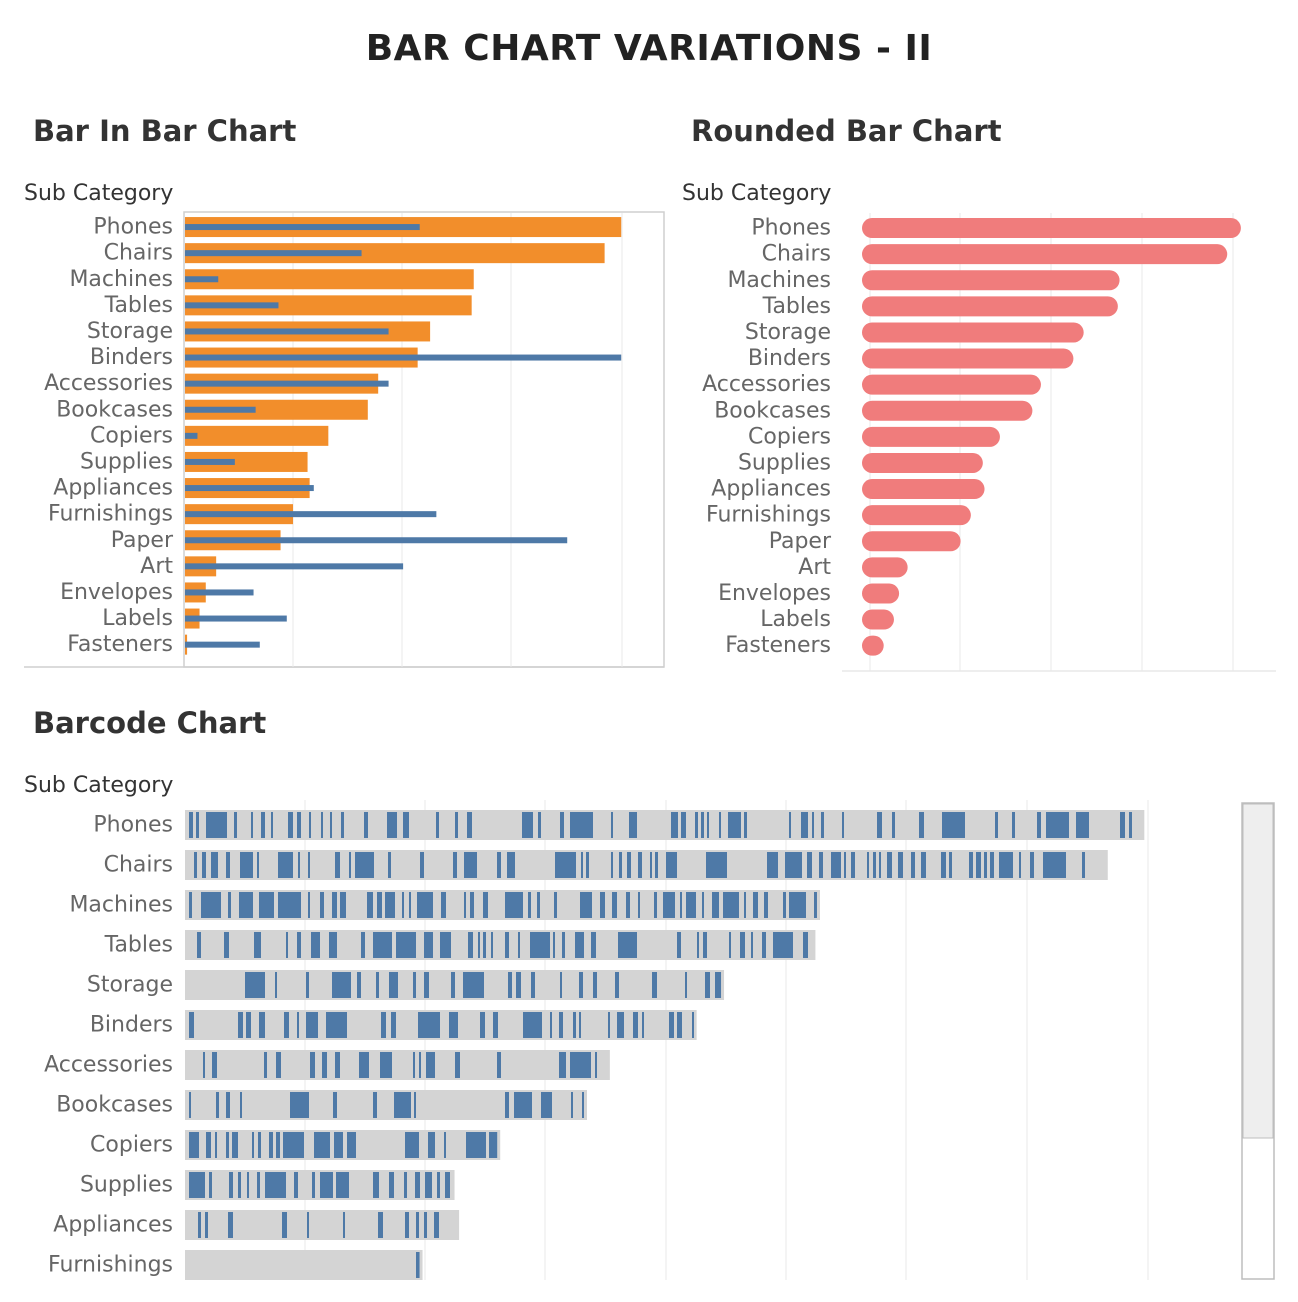  Describe the element at coordinates (395, 253) in the screenshot. I see `bar-in-bar-outer-bar` at that location.